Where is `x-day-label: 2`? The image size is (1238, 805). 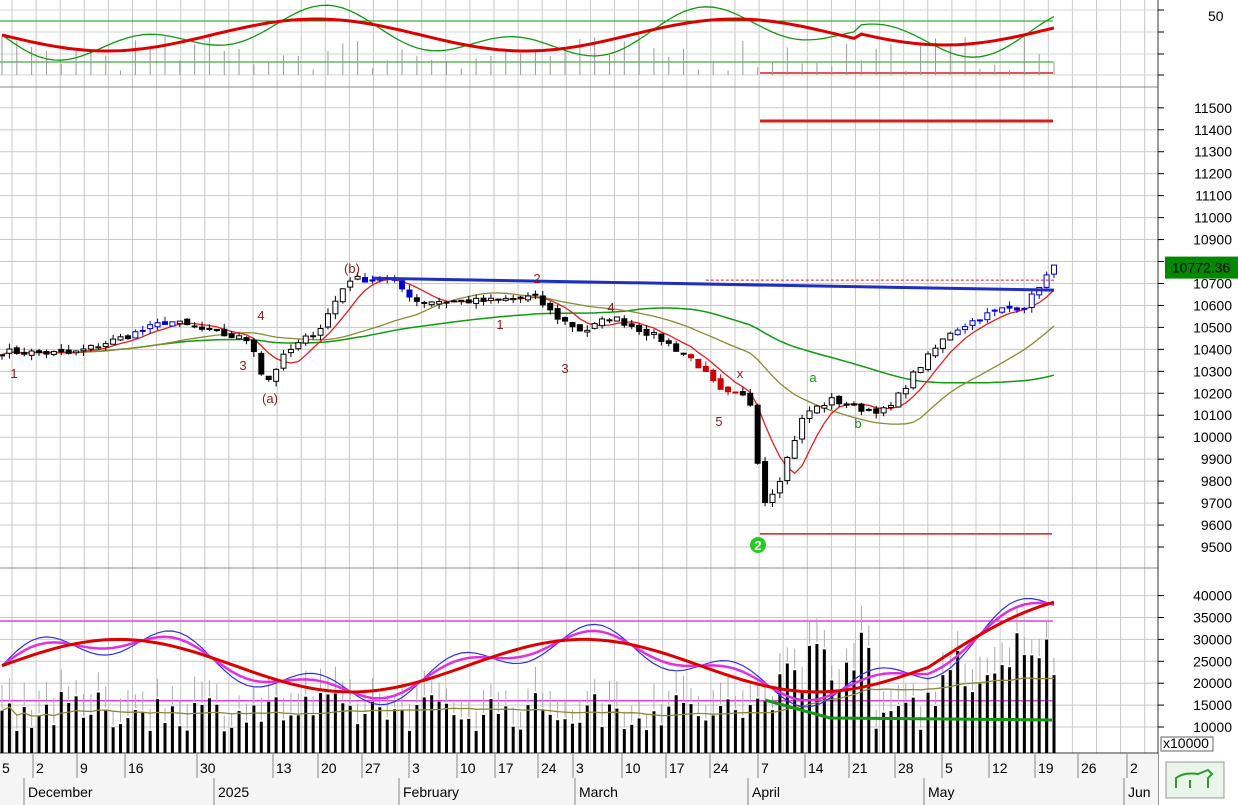 x-day-label: 2 is located at coordinates (40, 768).